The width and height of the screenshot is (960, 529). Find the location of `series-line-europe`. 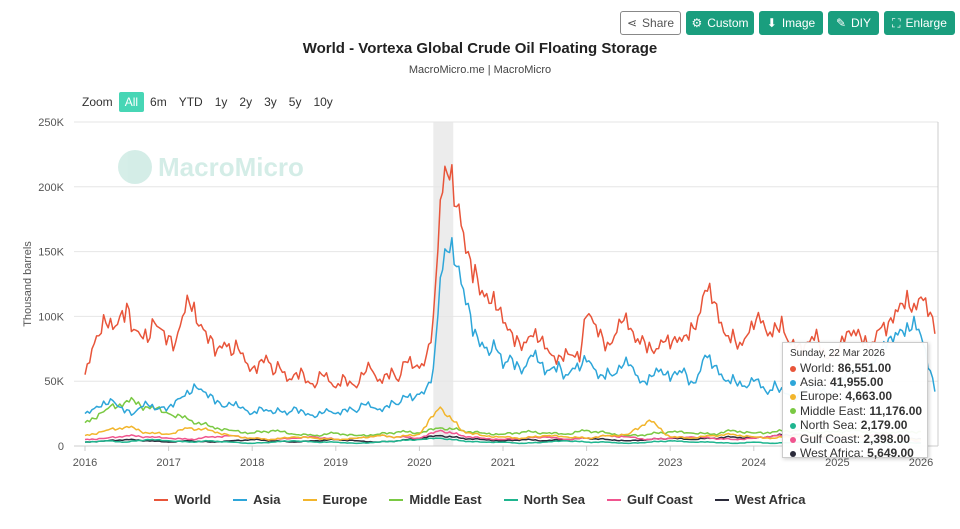

series-line-europe is located at coordinates (503, 424).